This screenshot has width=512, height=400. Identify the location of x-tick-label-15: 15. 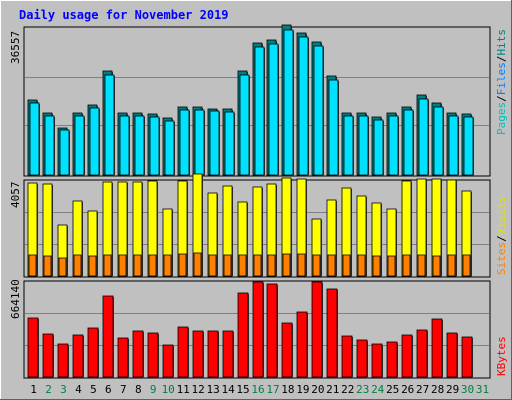
(242, 389).